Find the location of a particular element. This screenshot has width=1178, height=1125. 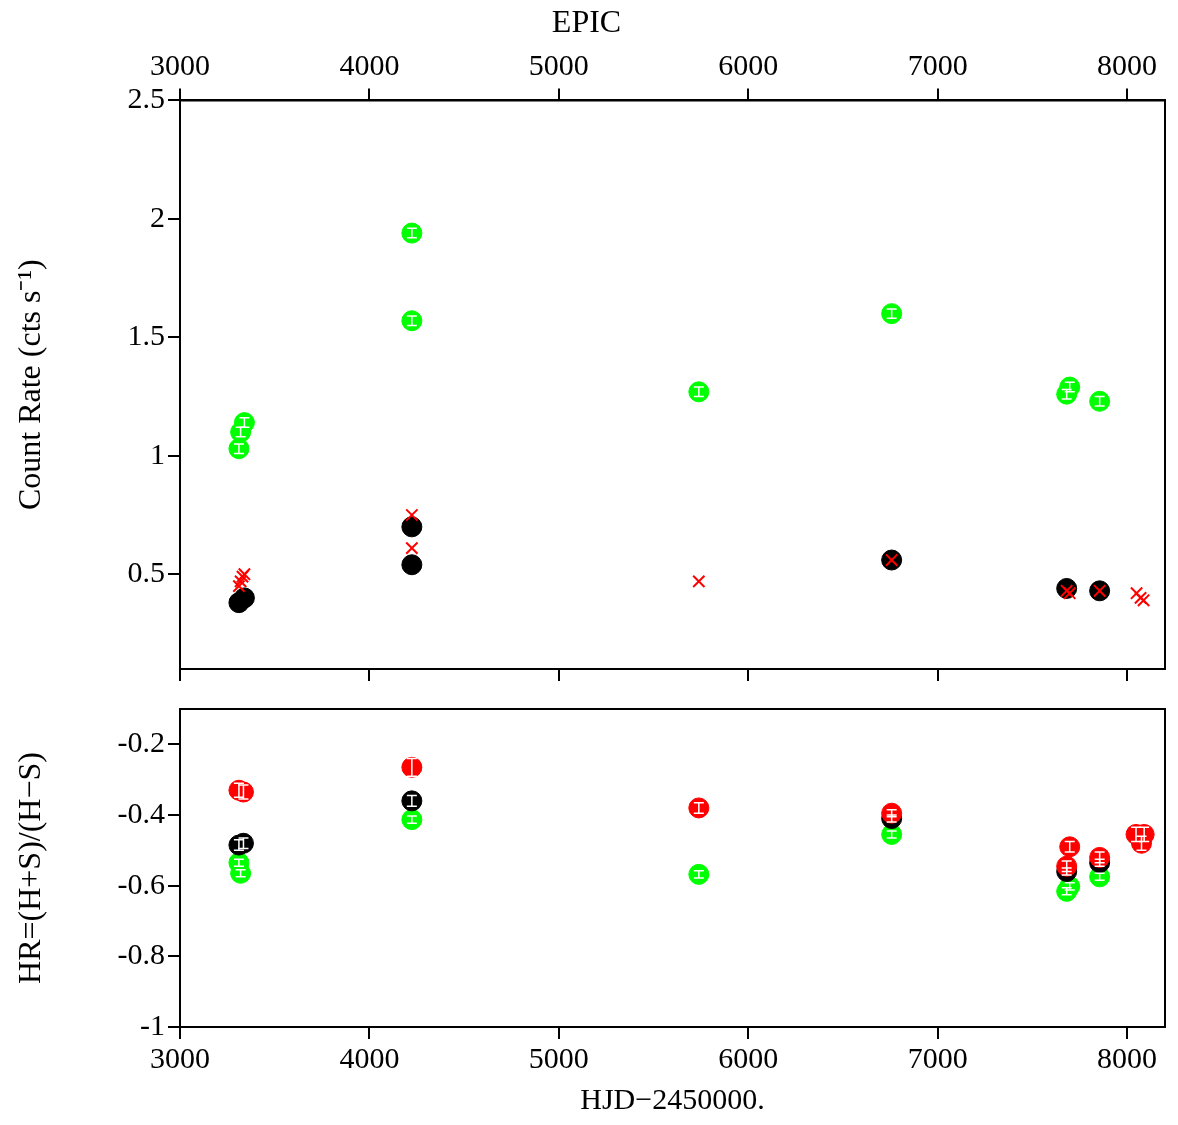

y-tick-label: -0.2 is located at coordinates (141, 742).